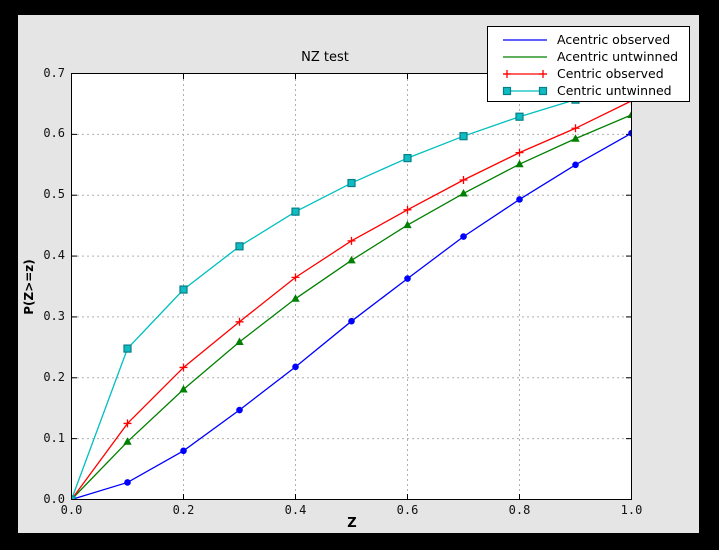 The height and width of the screenshot is (550, 719). Describe the element at coordinates (54, 498) in the screenshot. I see `y-tick-label: 0.0` at that location.